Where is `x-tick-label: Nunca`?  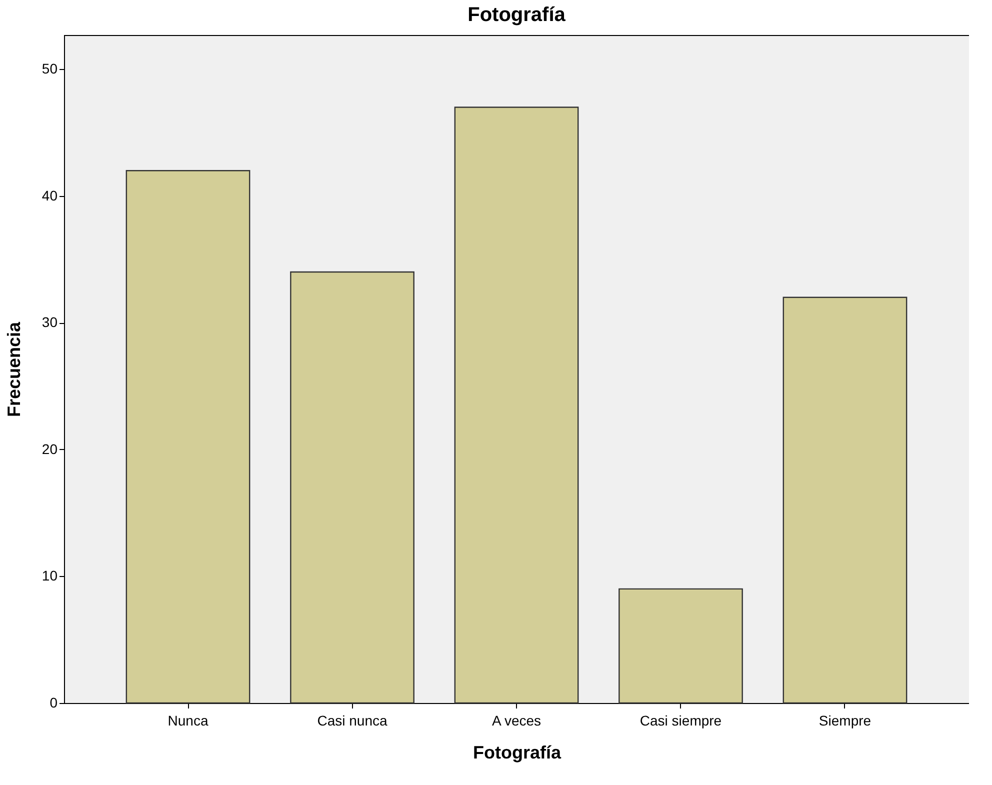 x-tick-label: Nunca is located at coordinates (188, 720).